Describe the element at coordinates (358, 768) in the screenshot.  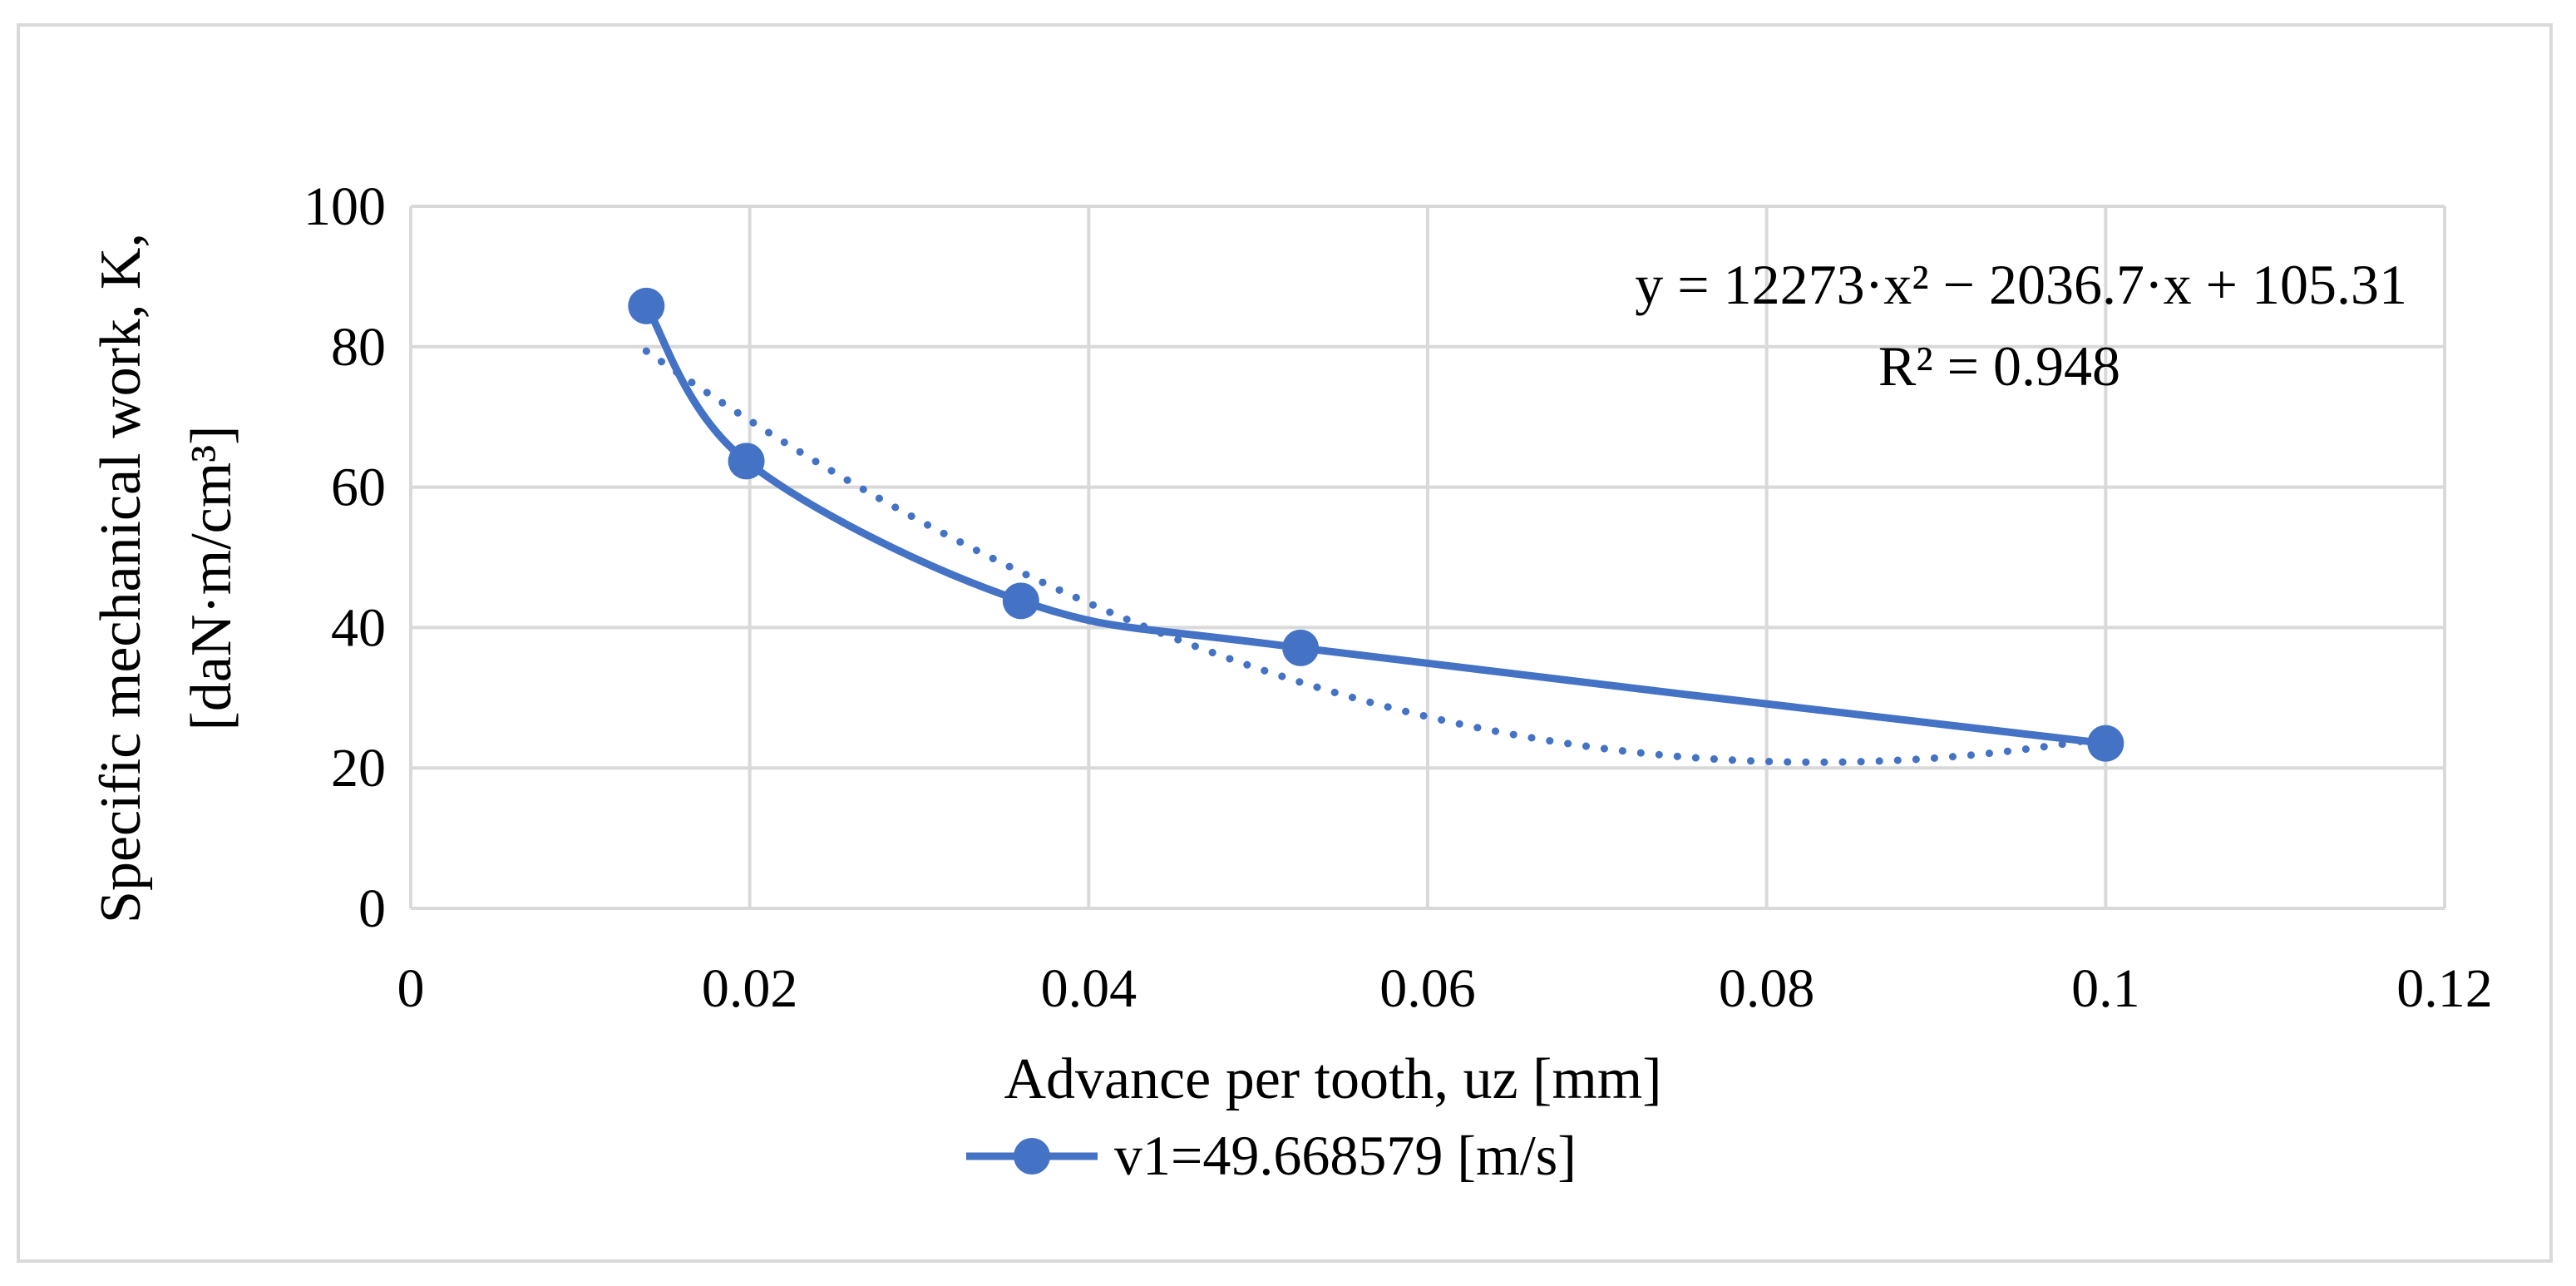
I see `y-tick-label: 20` at that location.